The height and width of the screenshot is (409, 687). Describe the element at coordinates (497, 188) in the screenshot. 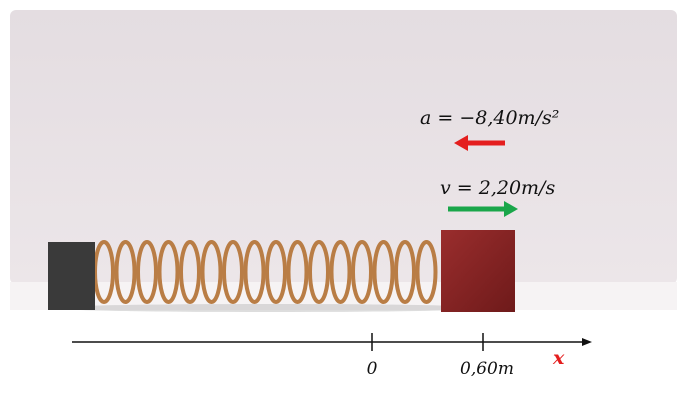

I see `velocity-label: v = 2,20m/s` at that location.